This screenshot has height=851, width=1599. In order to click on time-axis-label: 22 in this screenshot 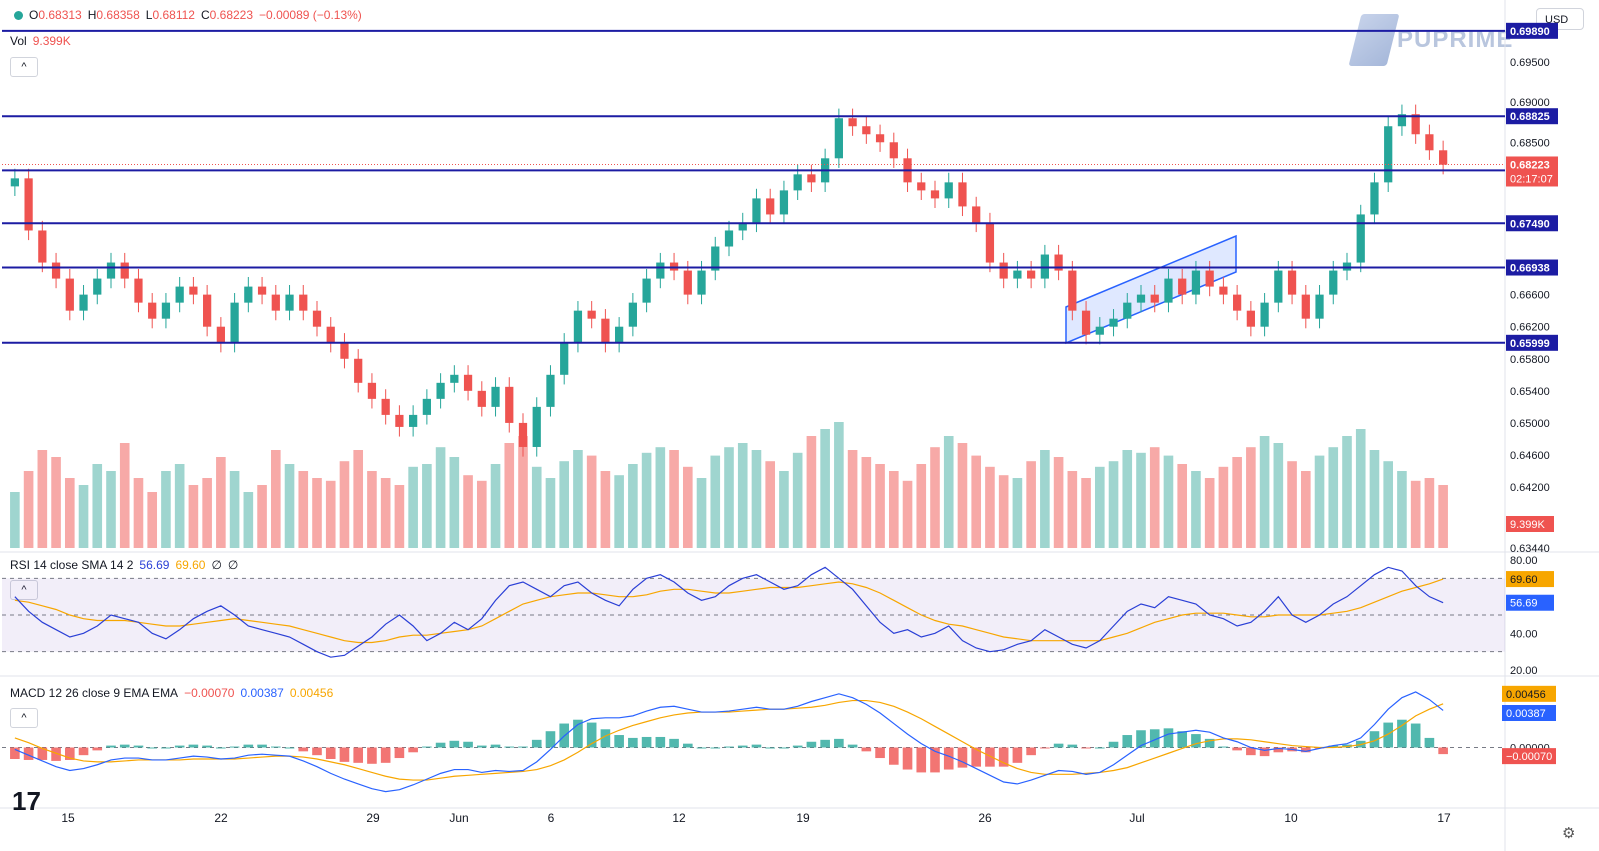, I will do `click(221, 818)`.